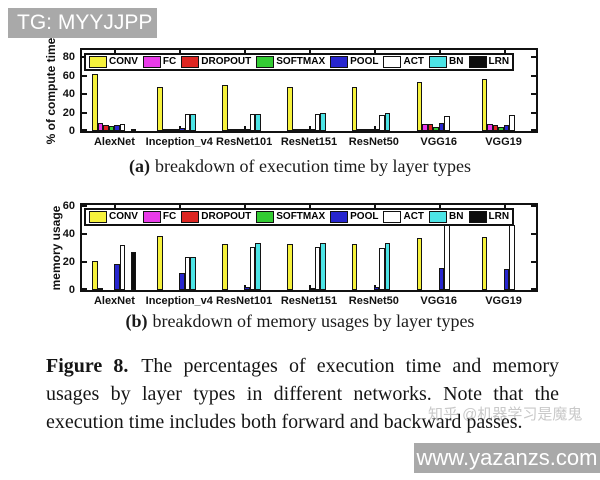  I want to click on figure-caption-tag: Figure 8., so click(87, 366).